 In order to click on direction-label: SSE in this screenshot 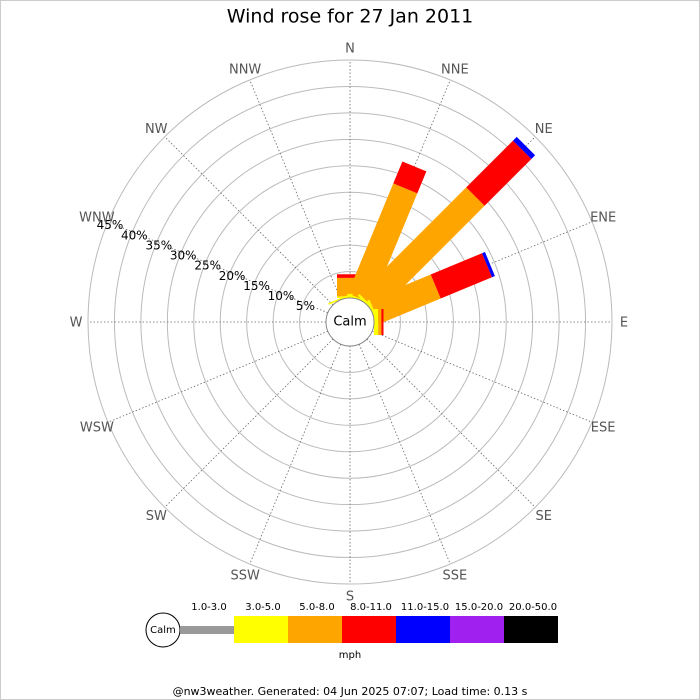, I will do `click(454, 576)`.